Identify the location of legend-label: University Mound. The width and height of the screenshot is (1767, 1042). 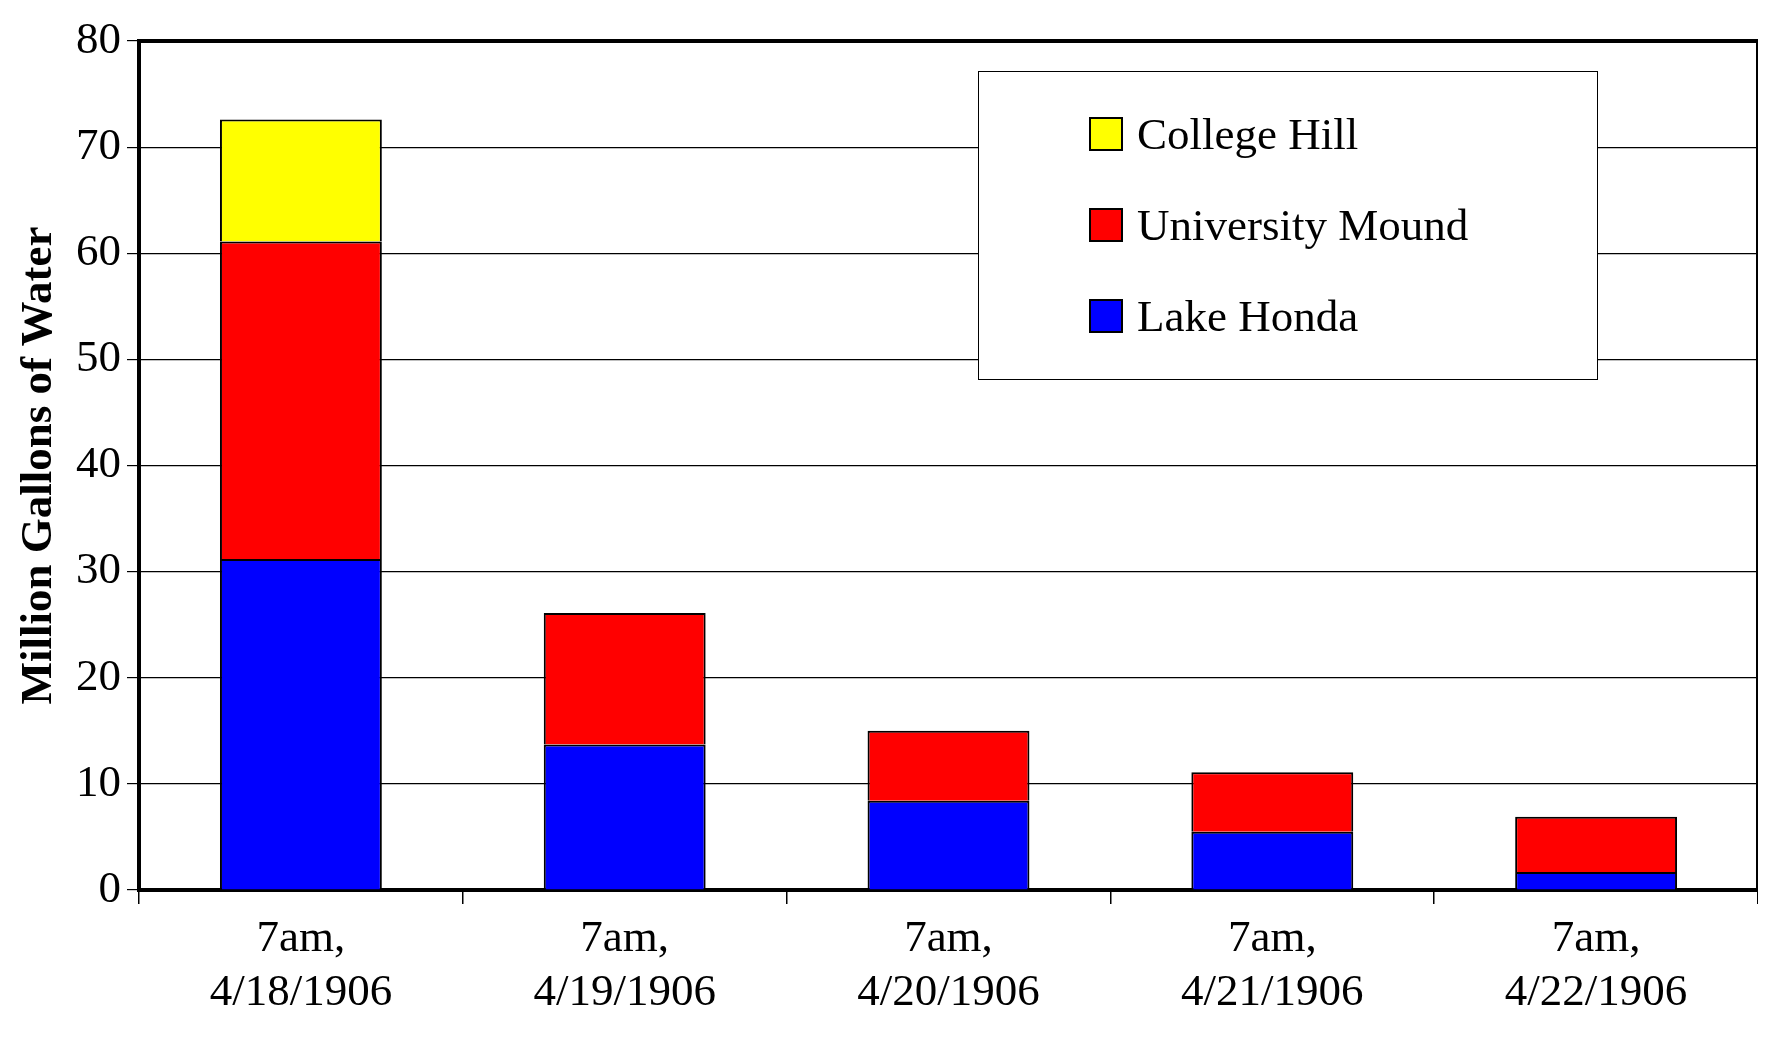
(1303, 224).